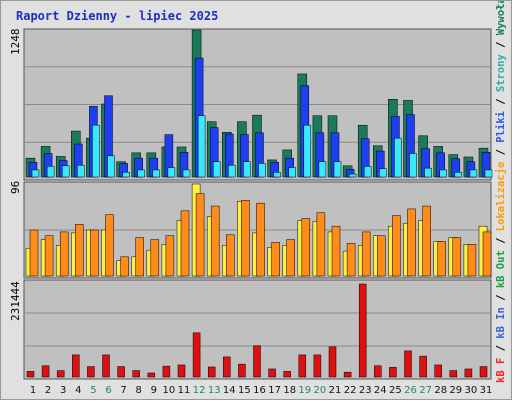 The image size is (512, 401). I want to click on day-label: 10, so click(169, 390).